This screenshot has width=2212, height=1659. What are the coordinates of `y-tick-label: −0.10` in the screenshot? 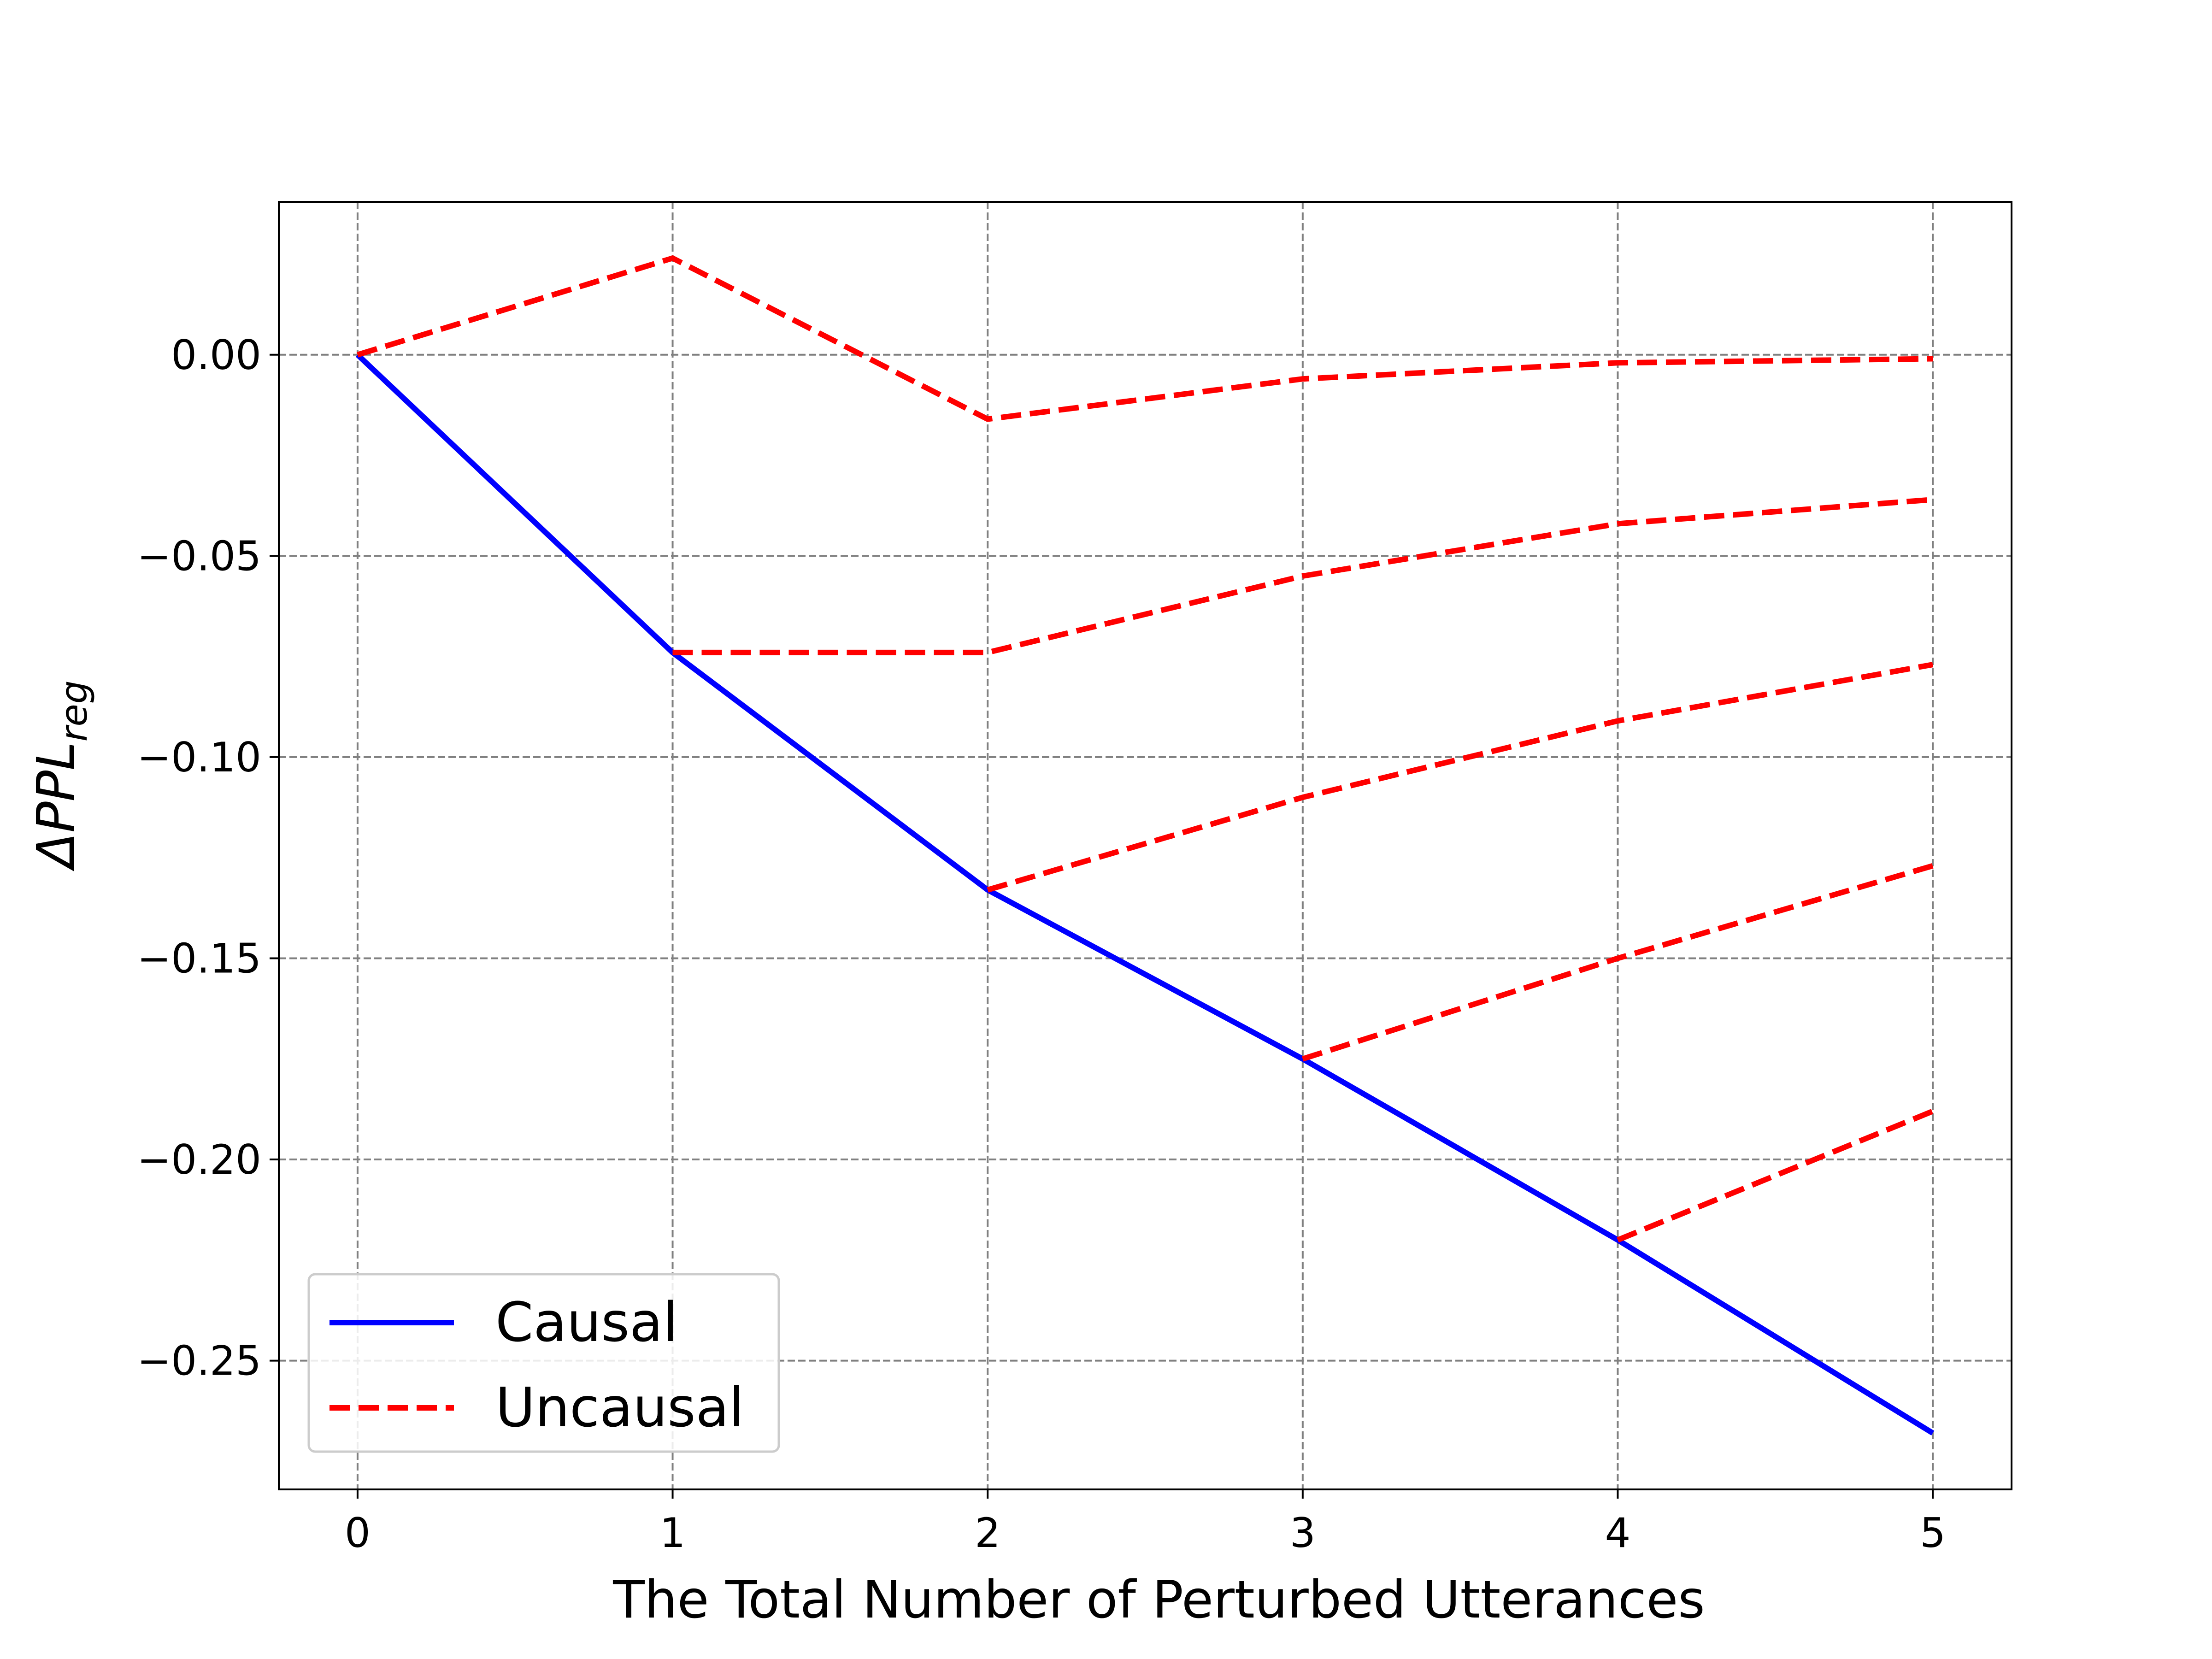 It's located at (199, 757).